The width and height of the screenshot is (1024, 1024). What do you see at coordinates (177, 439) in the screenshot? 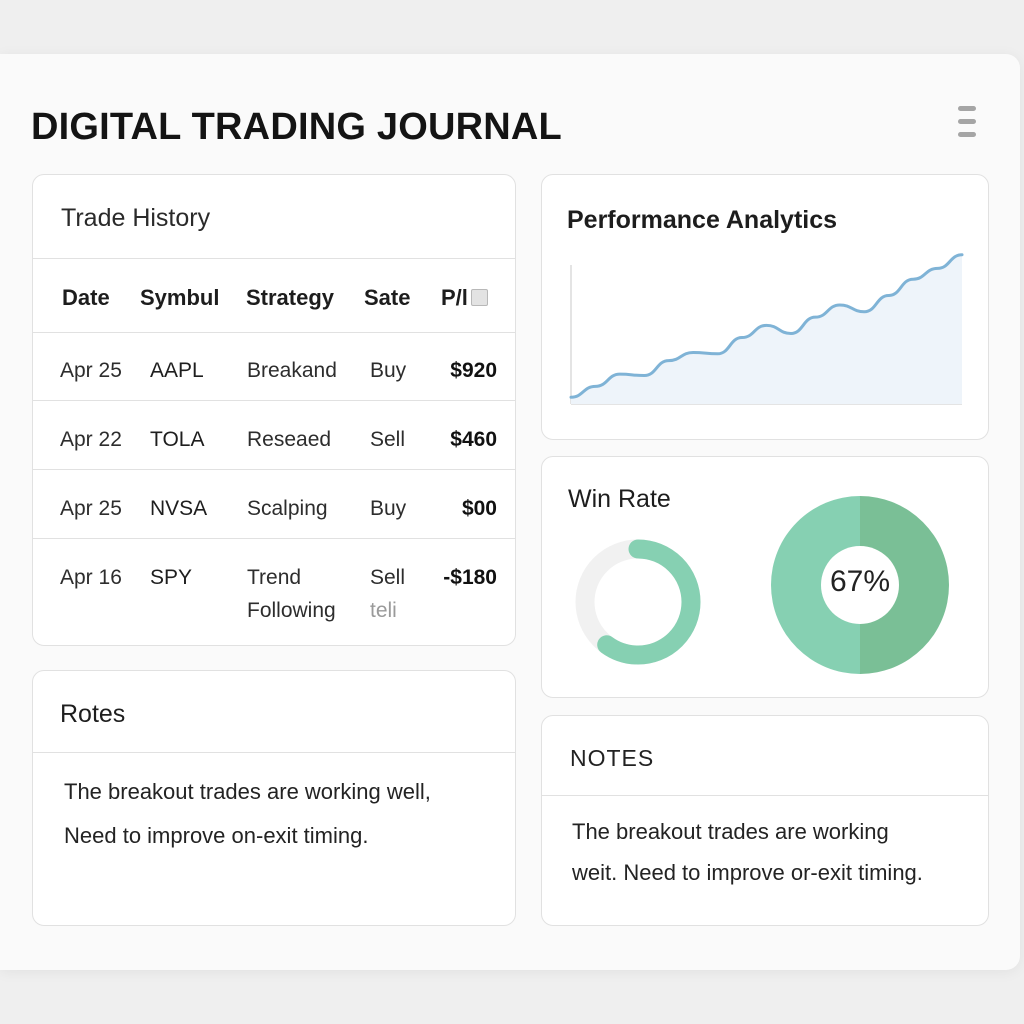
I see `cell-symbol: TOLA` at bounding box center [177, 439].